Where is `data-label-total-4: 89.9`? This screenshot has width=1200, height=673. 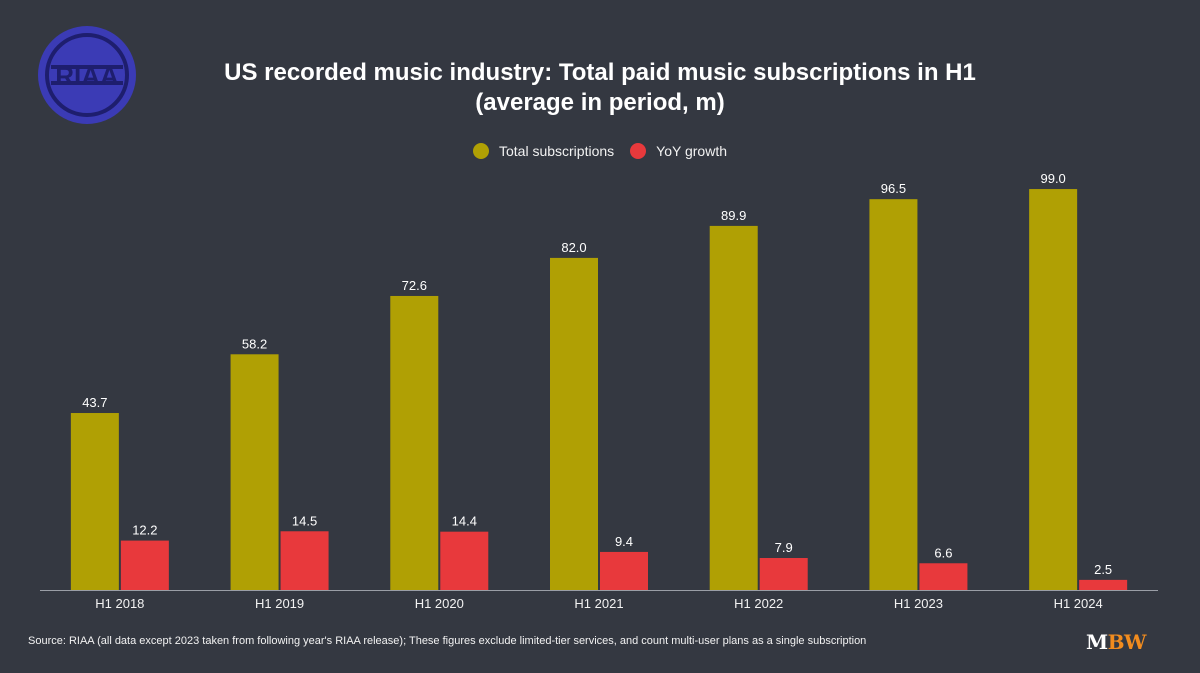 data-label-total-4: 89.9 is located at coordinates (733, 215).